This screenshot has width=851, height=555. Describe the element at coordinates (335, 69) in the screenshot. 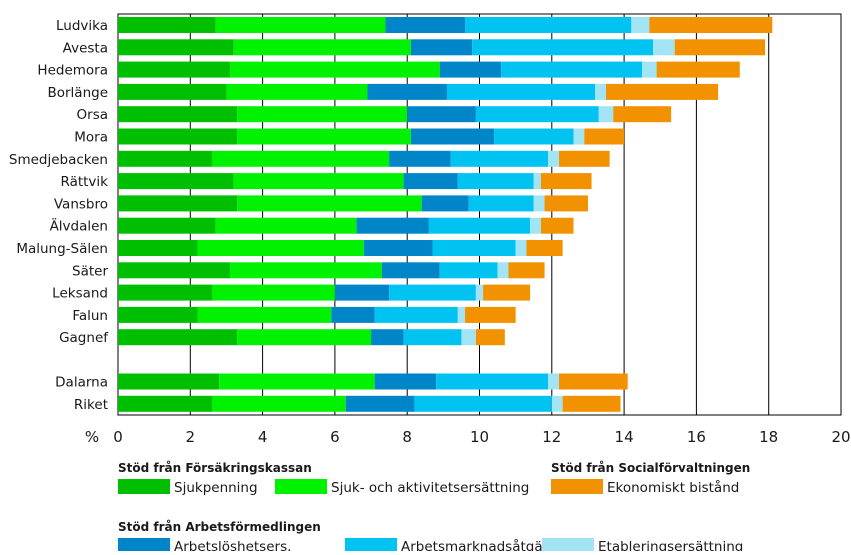

I see `bar-hedemora-sjuk-och-aktivitetsersattning` at that location.